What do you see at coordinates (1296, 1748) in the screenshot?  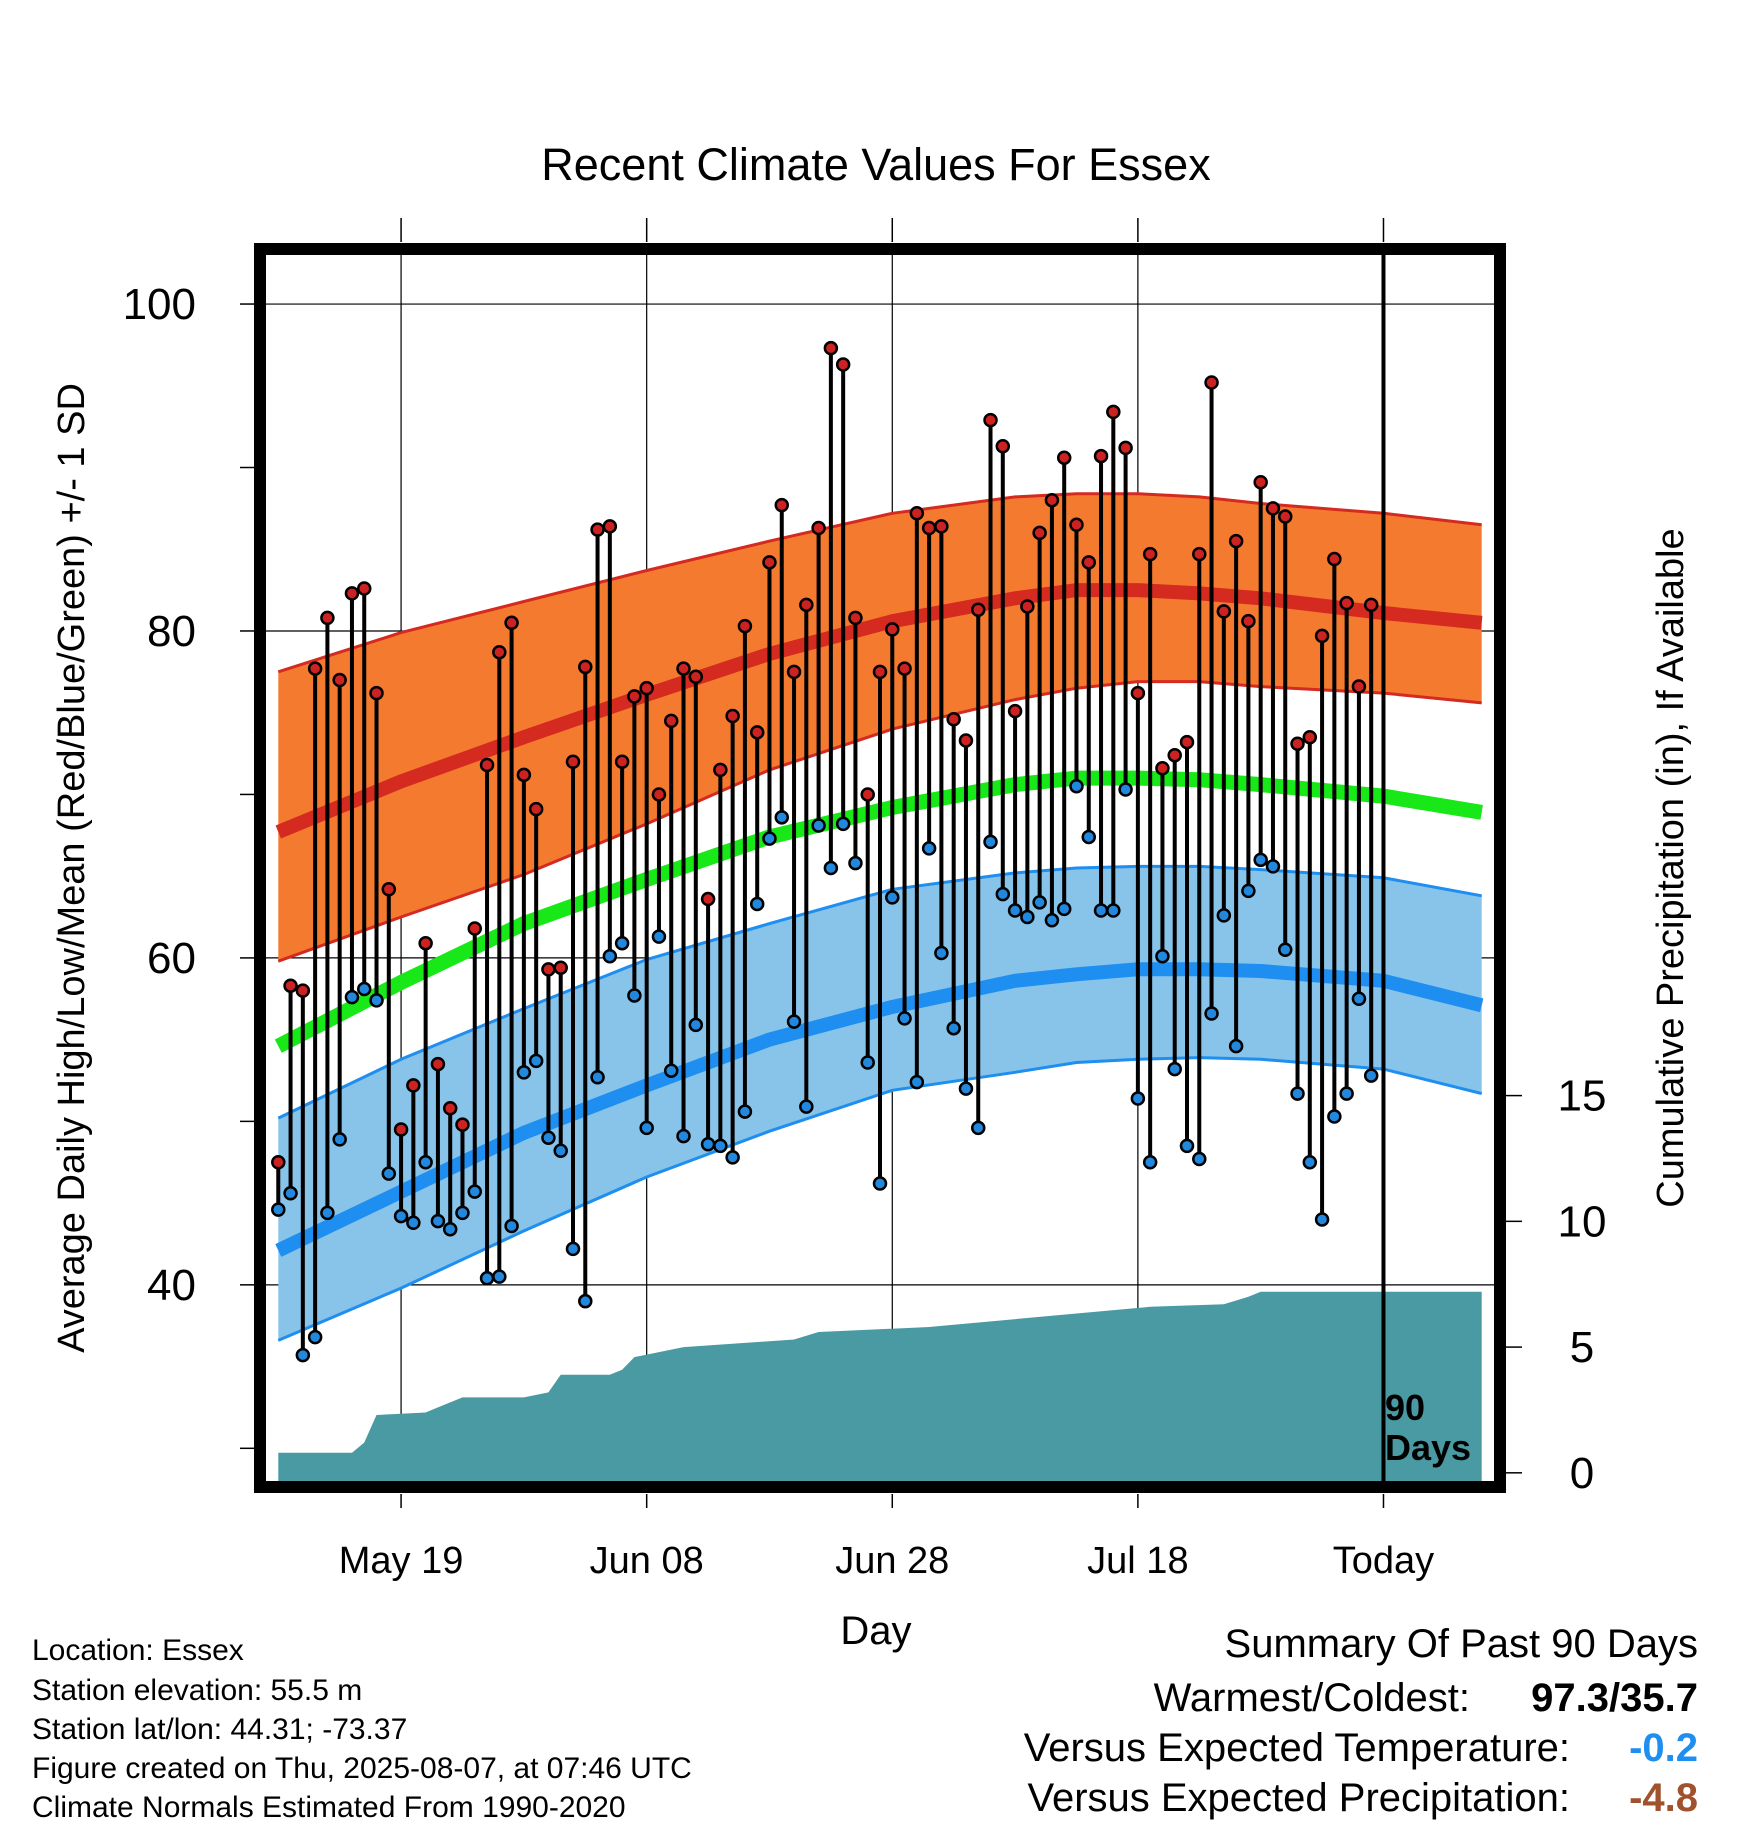 I see `temp-label: Versus Expected Temperature:` at bounding box center [1296, 1748].